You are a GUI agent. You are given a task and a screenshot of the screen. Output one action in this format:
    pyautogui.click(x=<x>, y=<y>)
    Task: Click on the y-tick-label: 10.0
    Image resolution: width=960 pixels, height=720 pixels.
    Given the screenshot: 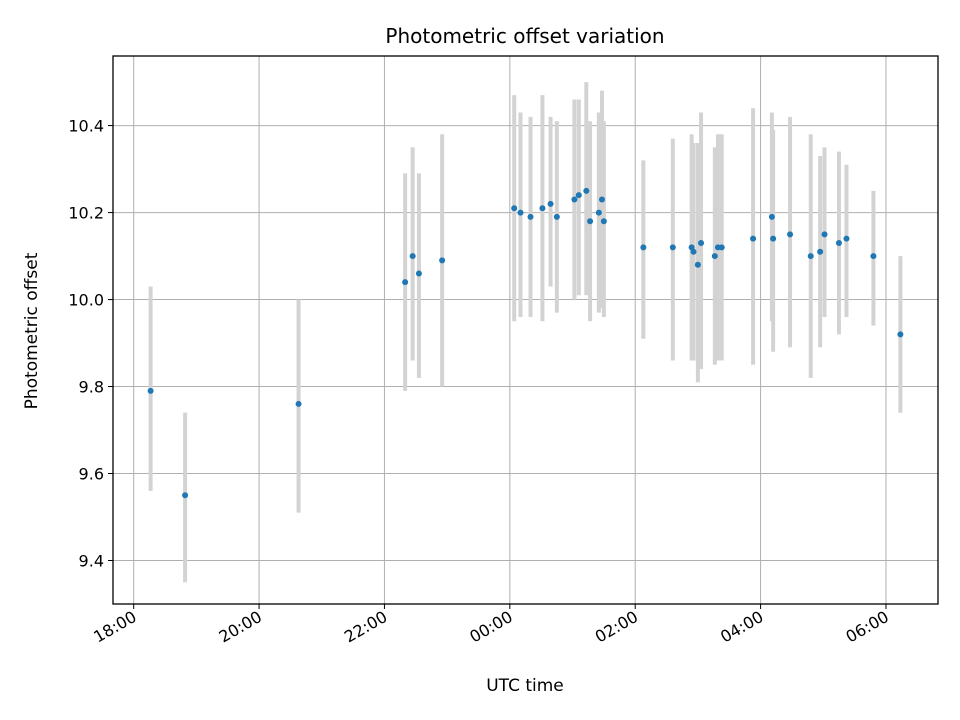 What is the action you would take?
    pyautogui.click(x=86, y=300)
    